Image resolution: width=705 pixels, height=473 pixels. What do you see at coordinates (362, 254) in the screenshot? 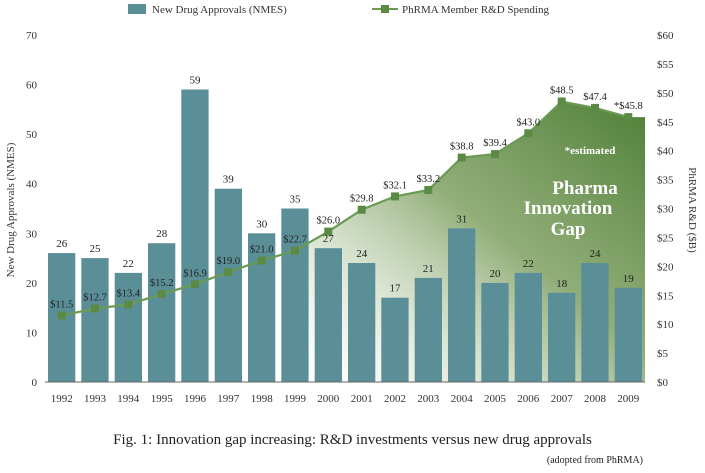
I see `bar-label-2001: 24` at bounding box center [362, 254].